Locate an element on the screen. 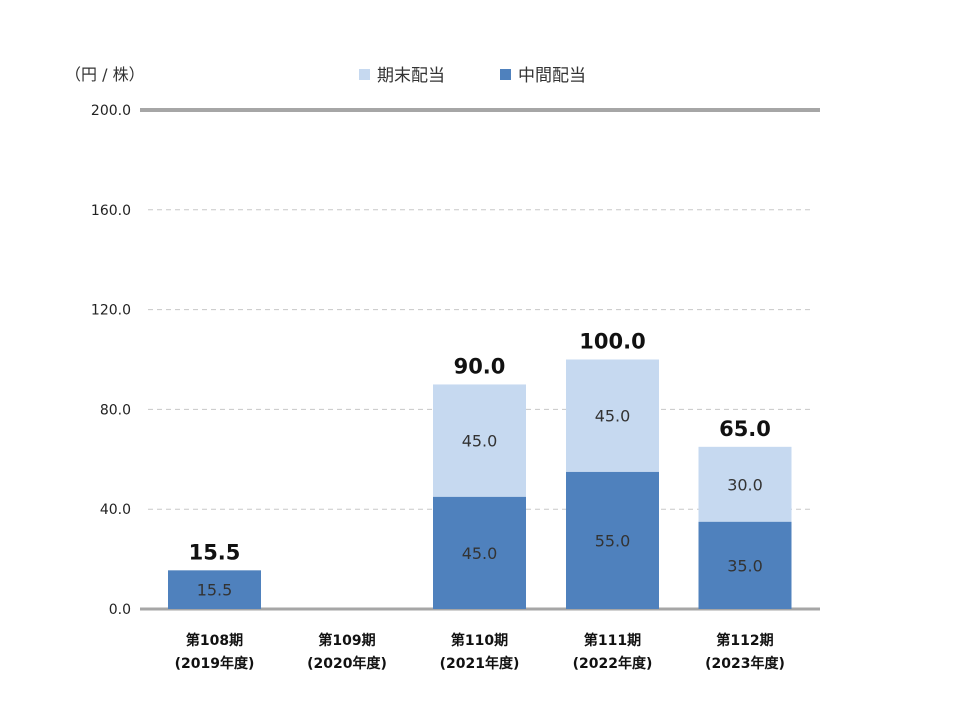  y-tick-label: 160.0 is located at coordinates (111, 211).